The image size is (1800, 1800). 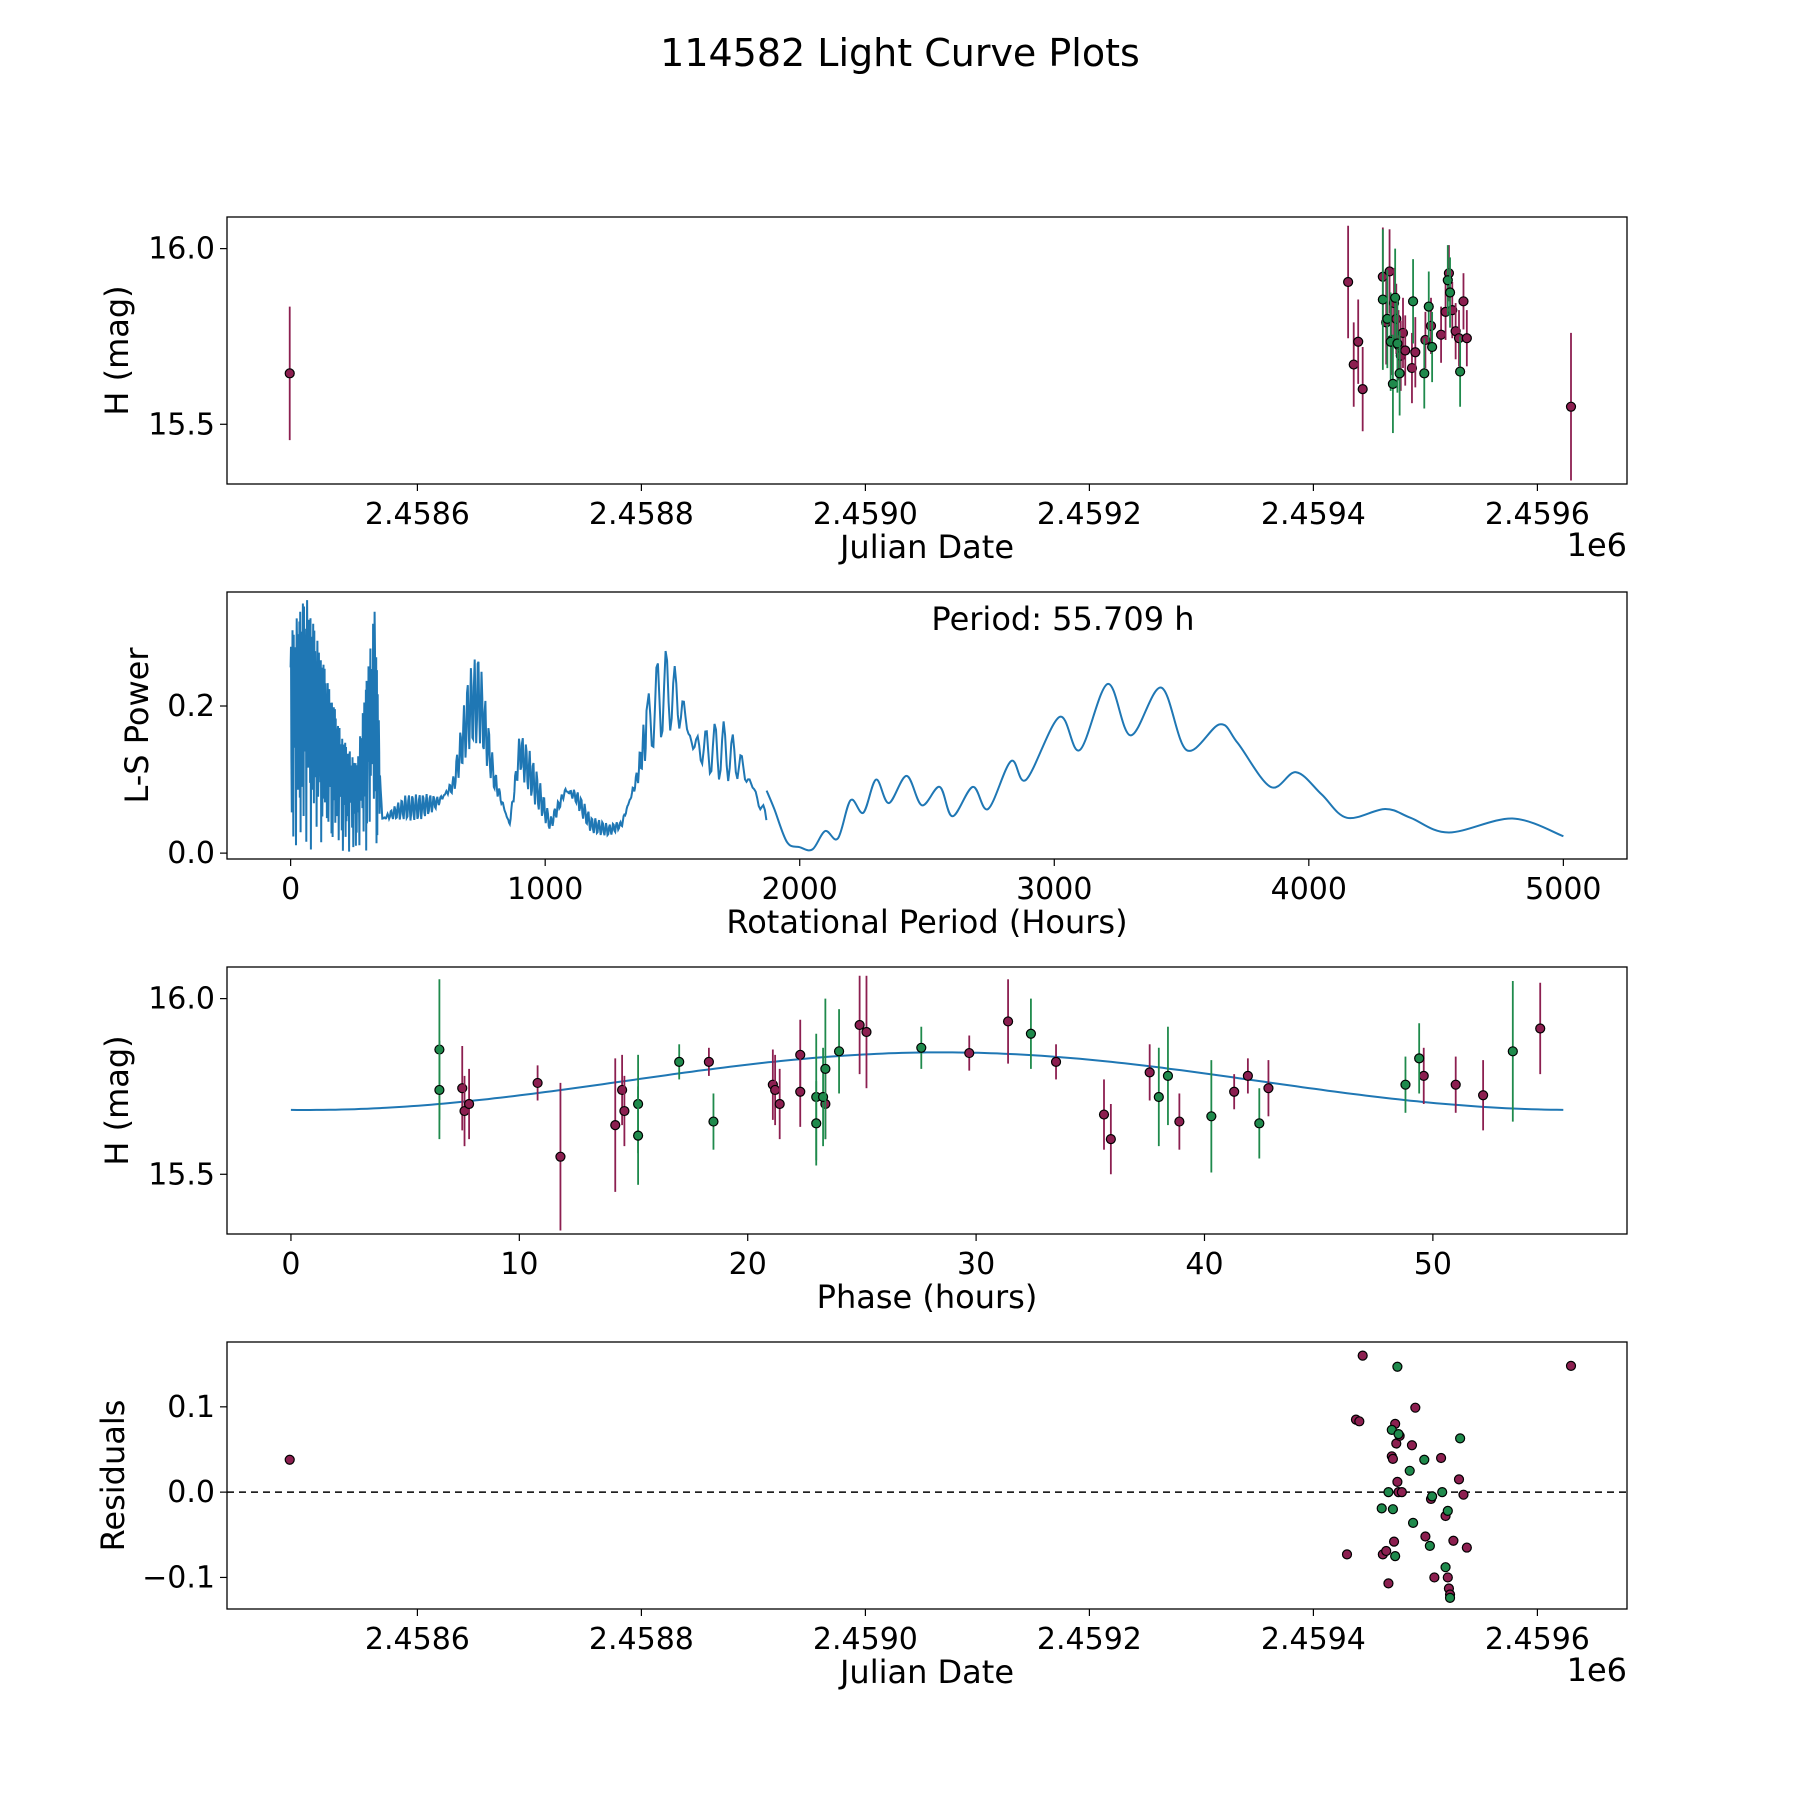 I want to click on periodogram-xtick-label: 1000, so click(x=545, y=889).